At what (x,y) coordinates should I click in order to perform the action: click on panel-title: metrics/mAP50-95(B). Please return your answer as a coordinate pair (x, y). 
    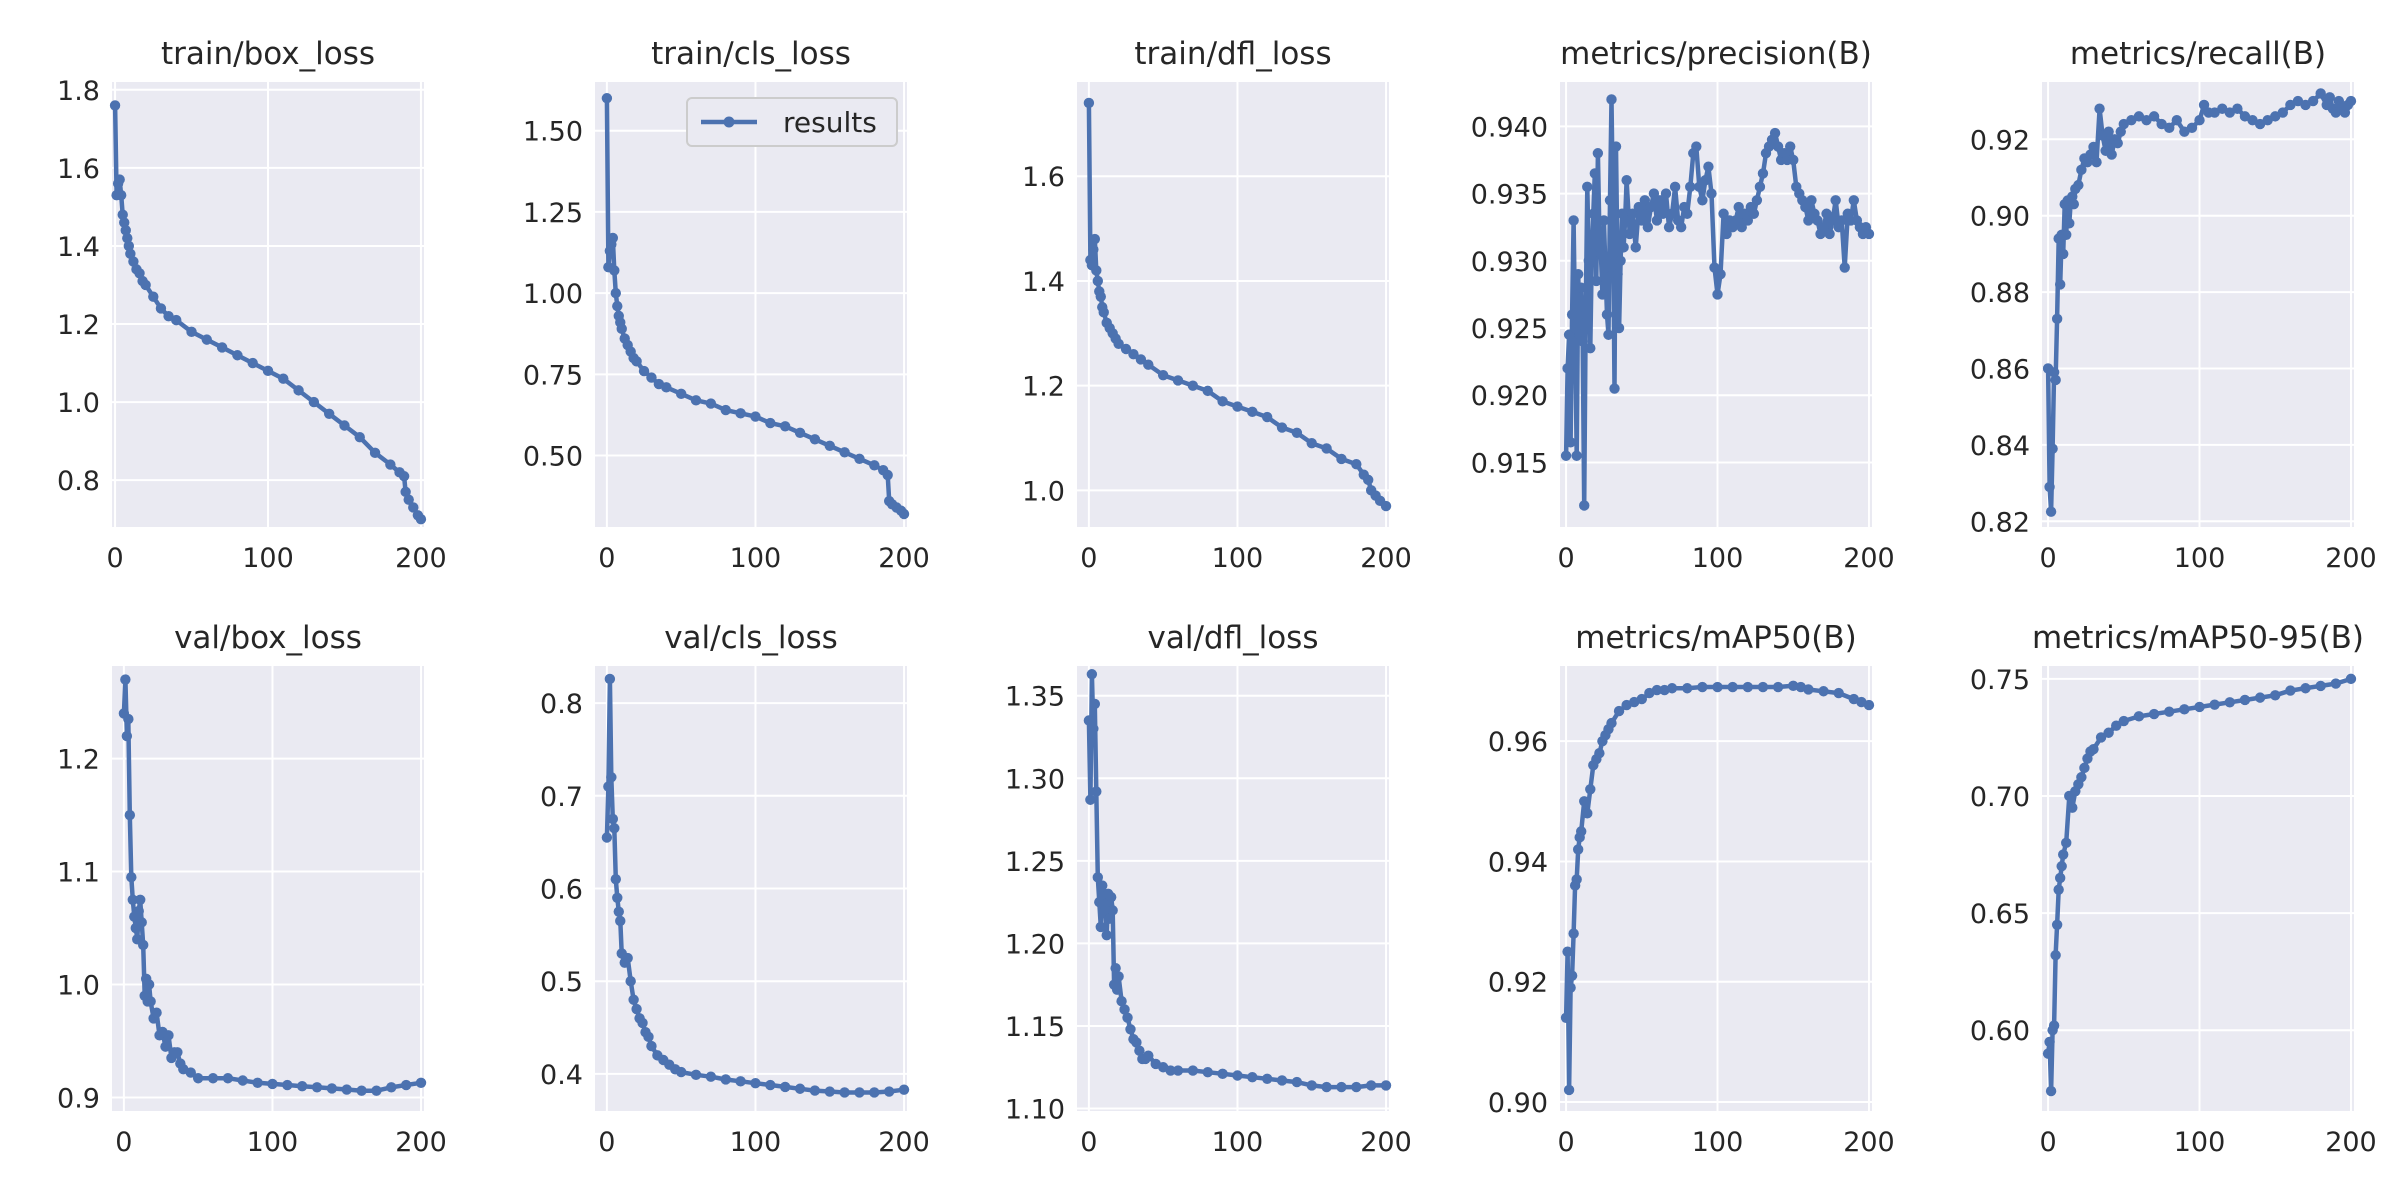
    Looking at the image, I should click on (2198, 638).